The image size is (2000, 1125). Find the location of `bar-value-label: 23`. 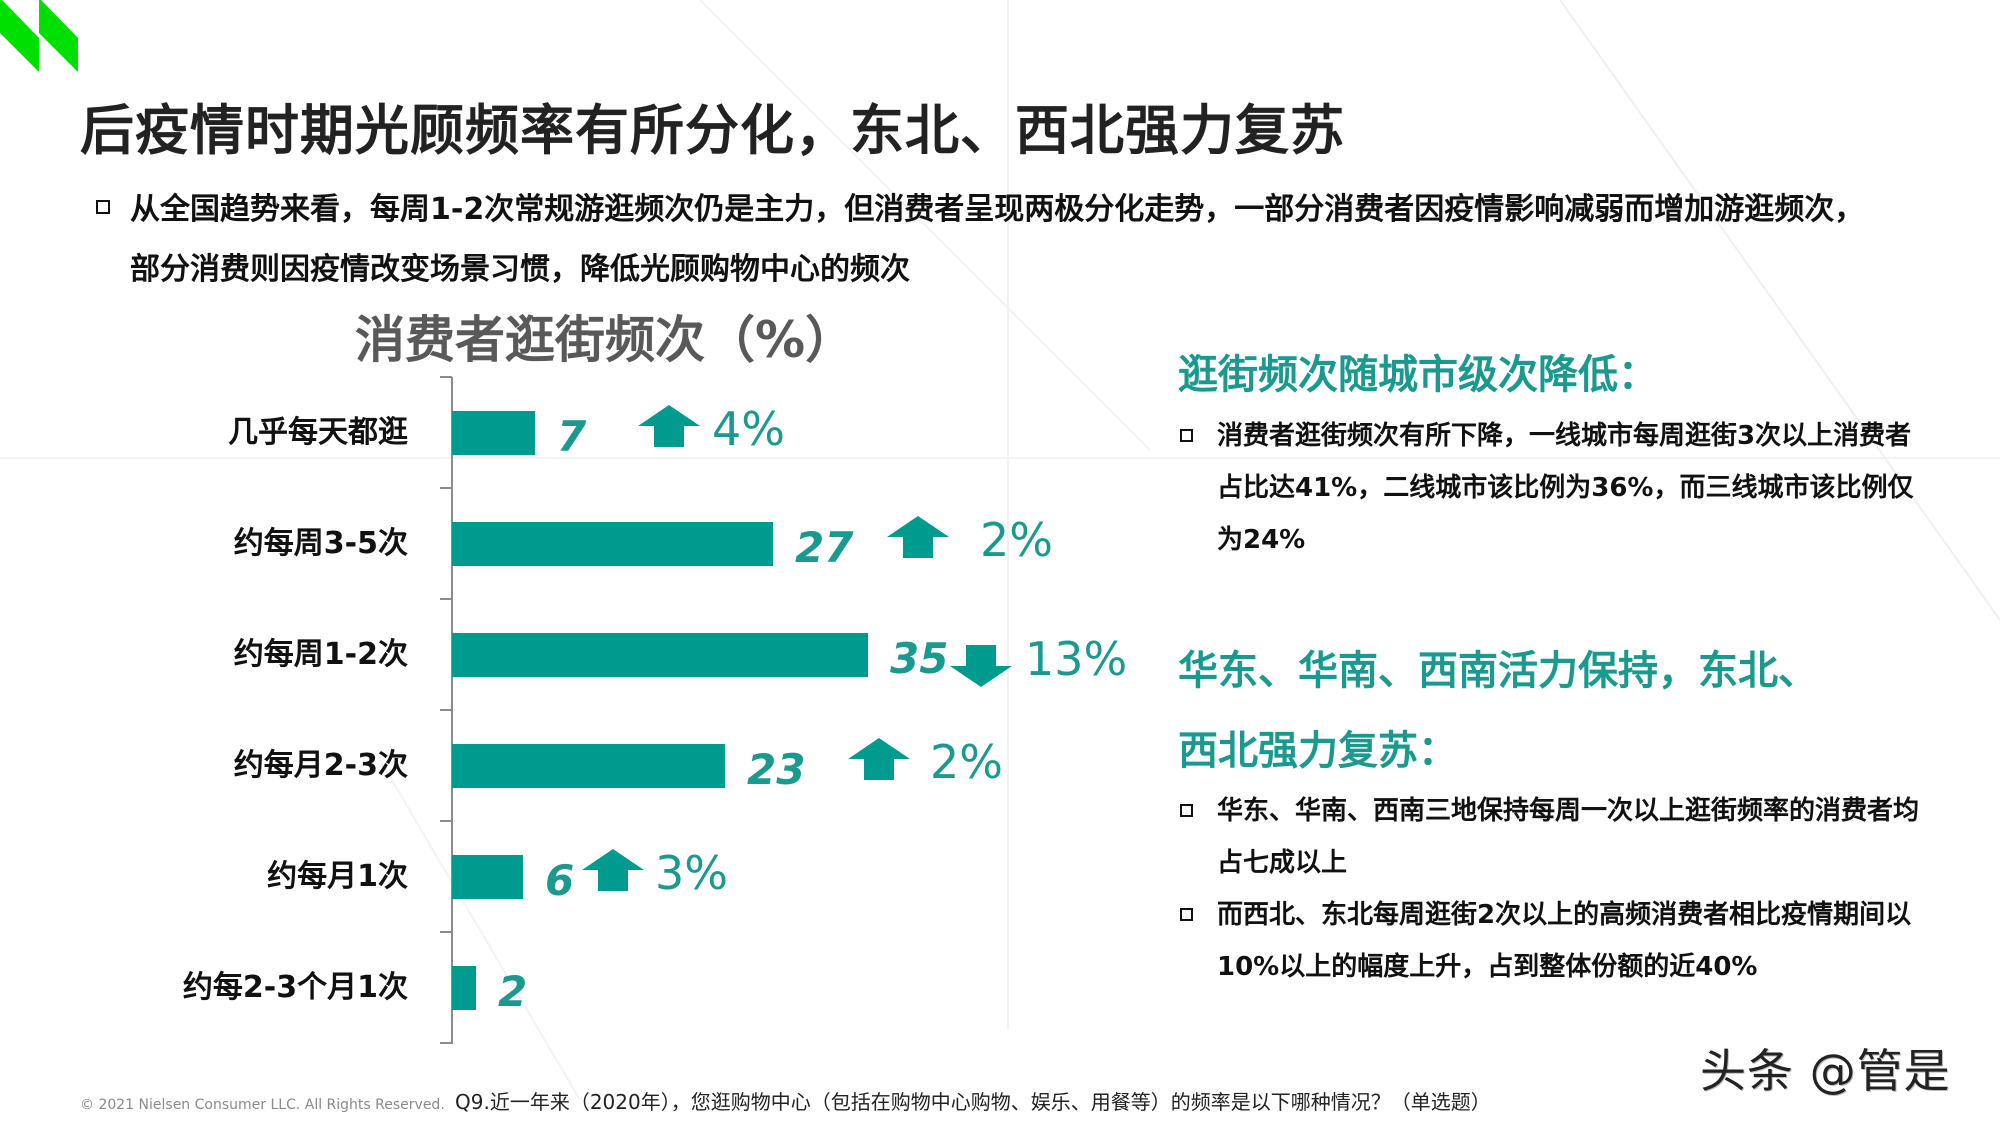

bar-value-label: 23 is located at coordinates (776, 769).